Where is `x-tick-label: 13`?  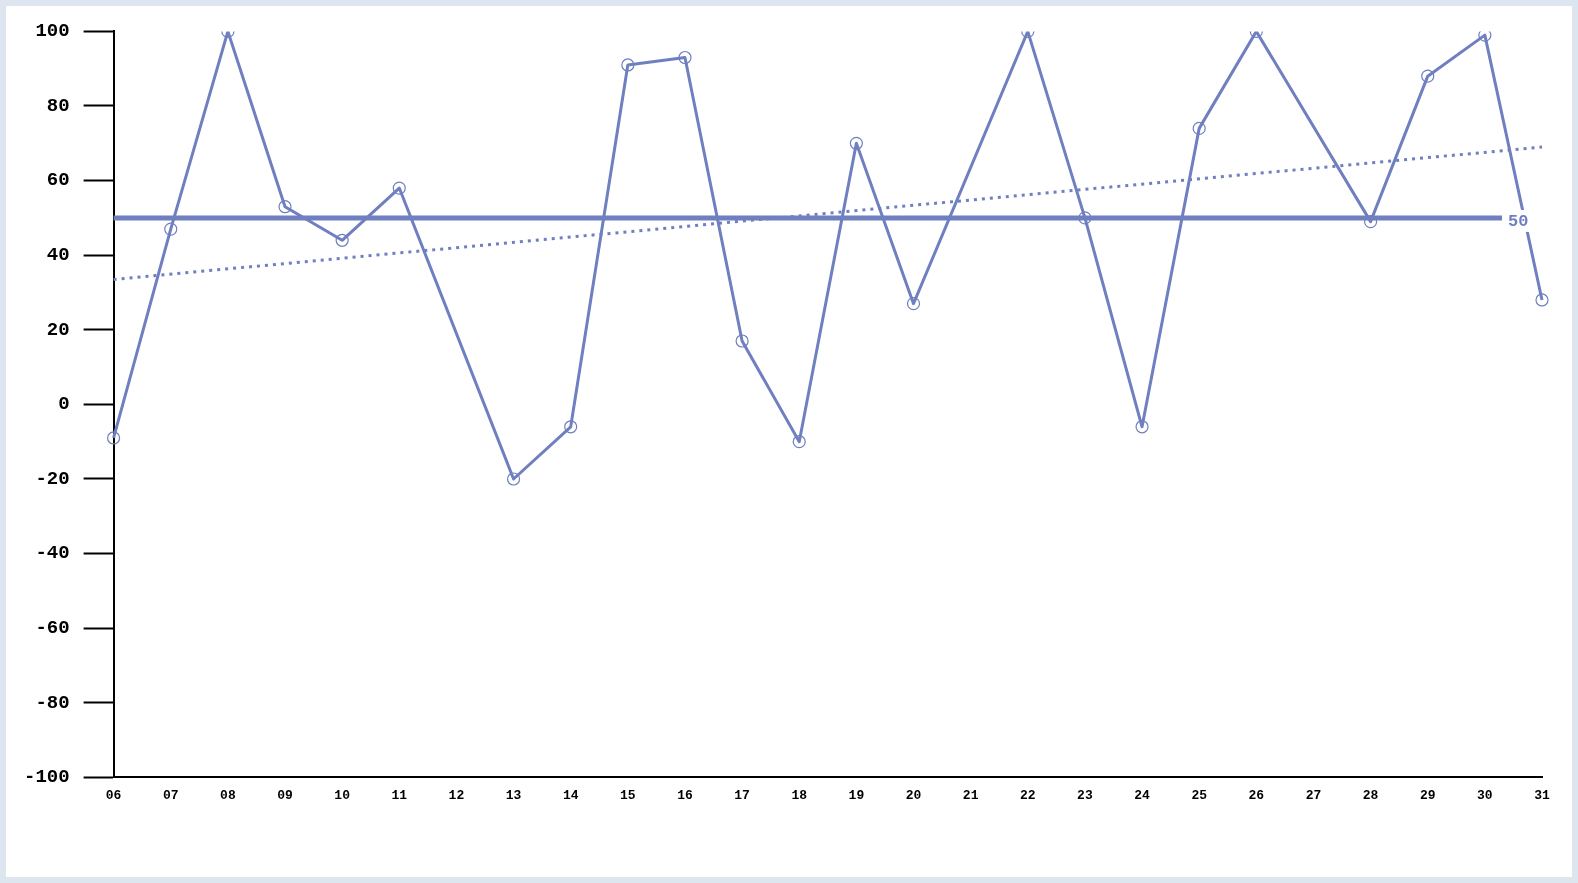
x-tick-label: 13 is located at coordinates (513, 796).